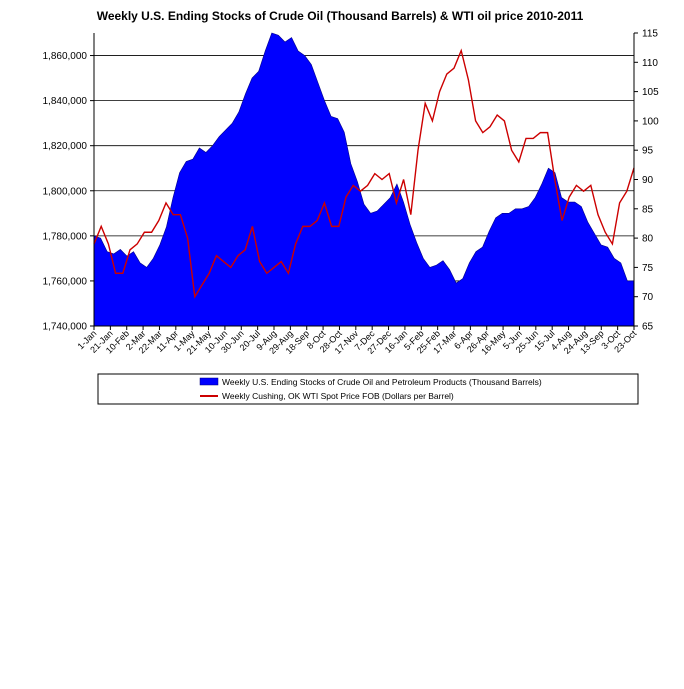  I want to click on legend-box, so click(368, 389).